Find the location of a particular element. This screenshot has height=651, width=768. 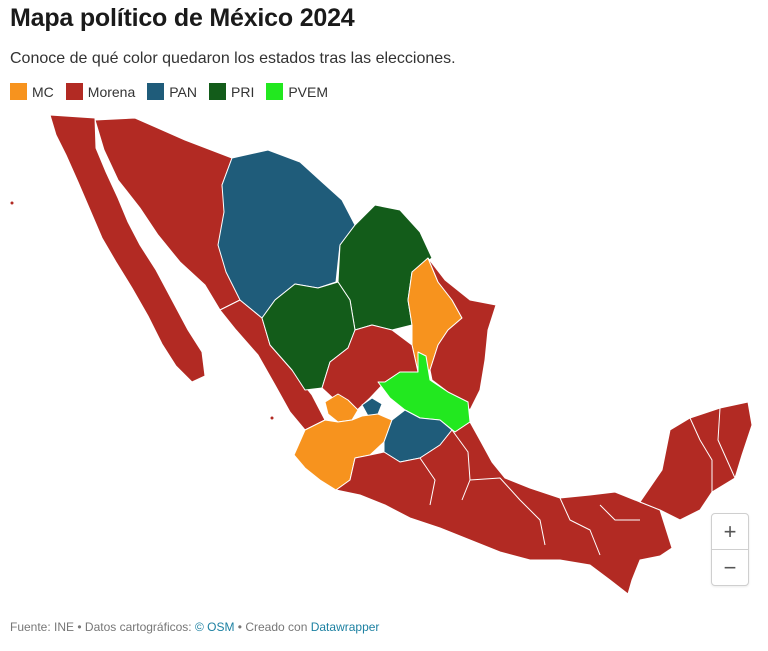

legend: MC Morena PAN PRI PVEM is located at coordinates (175, 91).